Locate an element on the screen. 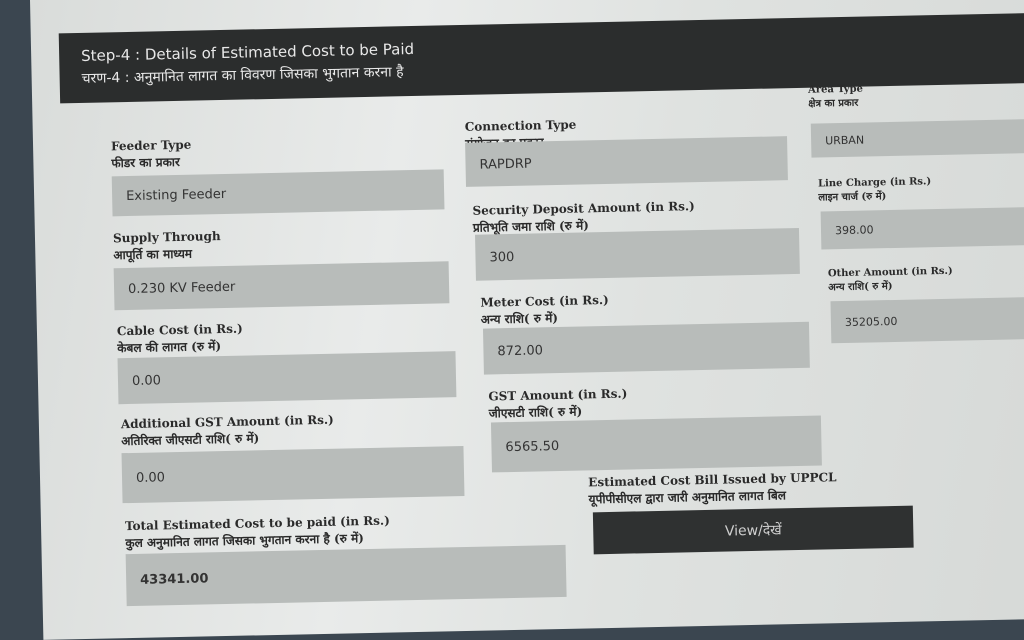 The width and height of the screenshot is (1024, 640). gst-amount-field: 6565.50 is located at coordinates (656, 444).